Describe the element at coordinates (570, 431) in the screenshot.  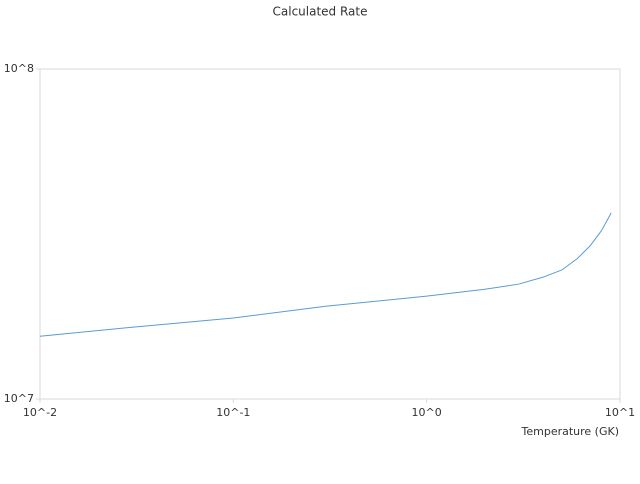
I see `x-axis-label: Temperature (GK)` at that location.